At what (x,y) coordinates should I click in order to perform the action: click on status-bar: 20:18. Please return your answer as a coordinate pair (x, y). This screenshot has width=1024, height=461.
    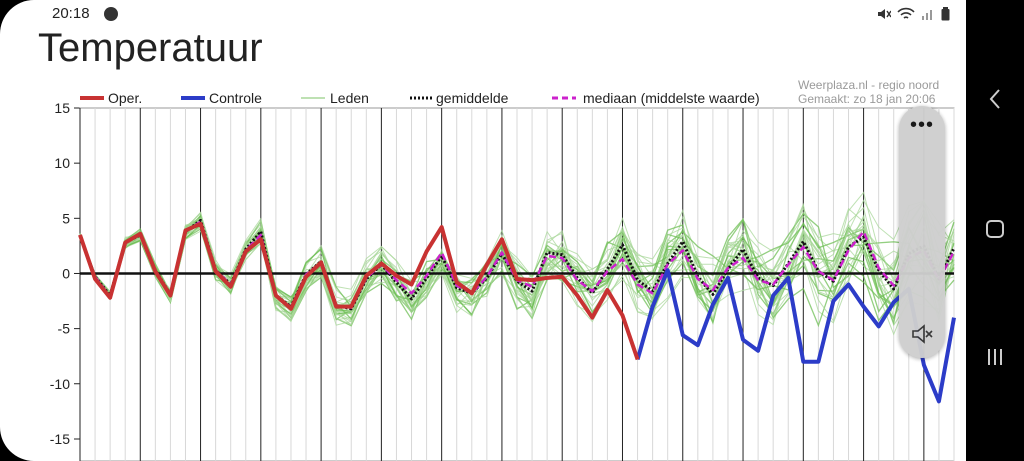
    Looking at the image, I should click on (505, 14).